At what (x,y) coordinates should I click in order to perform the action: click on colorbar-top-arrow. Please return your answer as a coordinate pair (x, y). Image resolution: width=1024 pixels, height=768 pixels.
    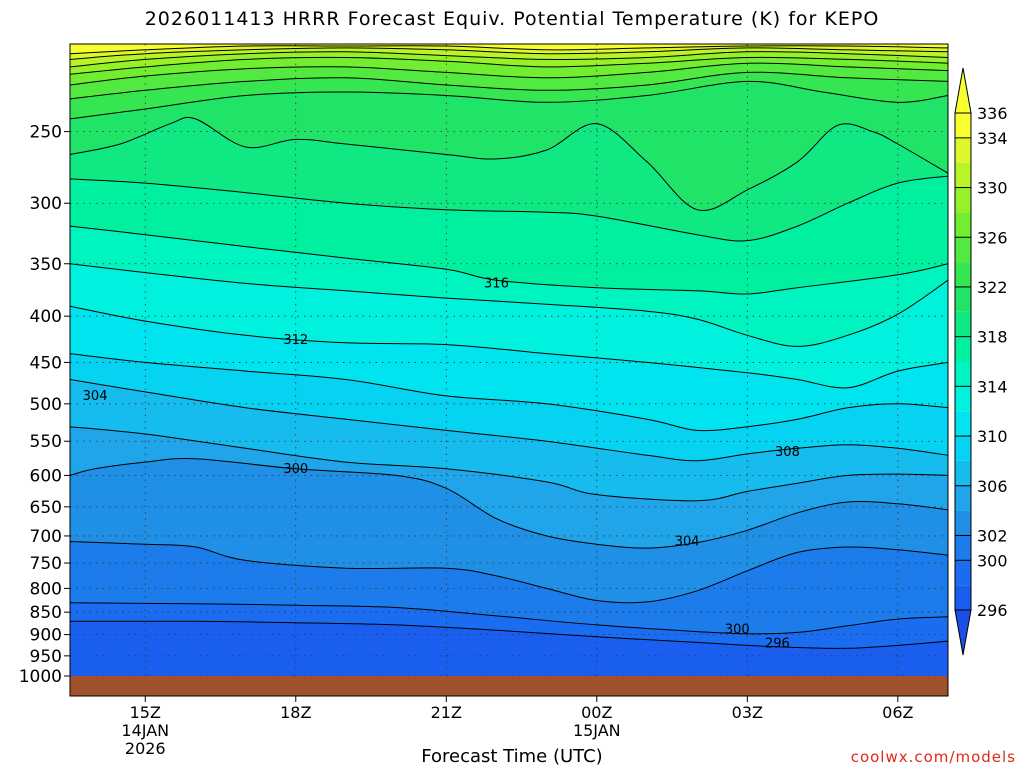
    Looking at the image, I should click on (963, 90).